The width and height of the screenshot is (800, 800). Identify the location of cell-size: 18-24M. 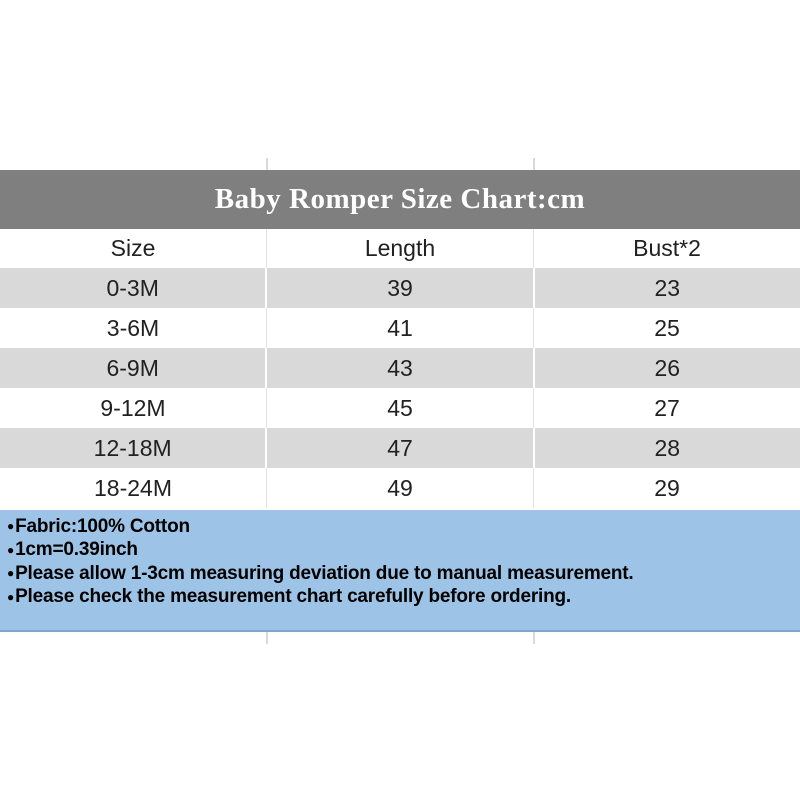
(133, 487).